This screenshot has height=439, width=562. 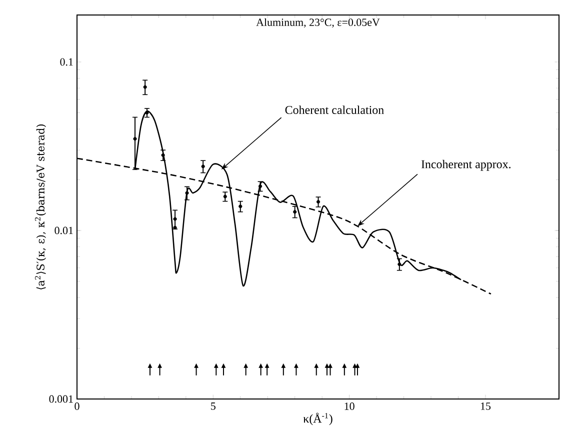 I want to click on x-tick-label: 5, so click(x=213, y=406).